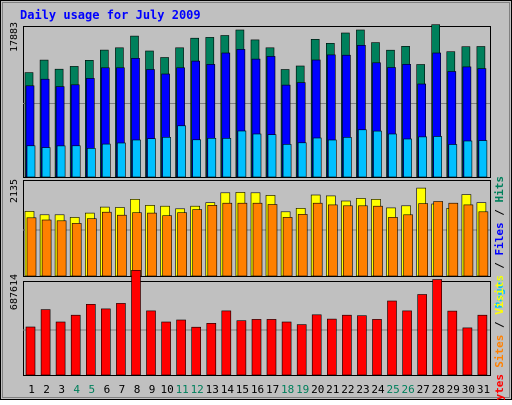 The image size is (512, 405). Describe the element at coordinates (347, 389) in the screenshot. I see `x-tick-label: 22` at that location.